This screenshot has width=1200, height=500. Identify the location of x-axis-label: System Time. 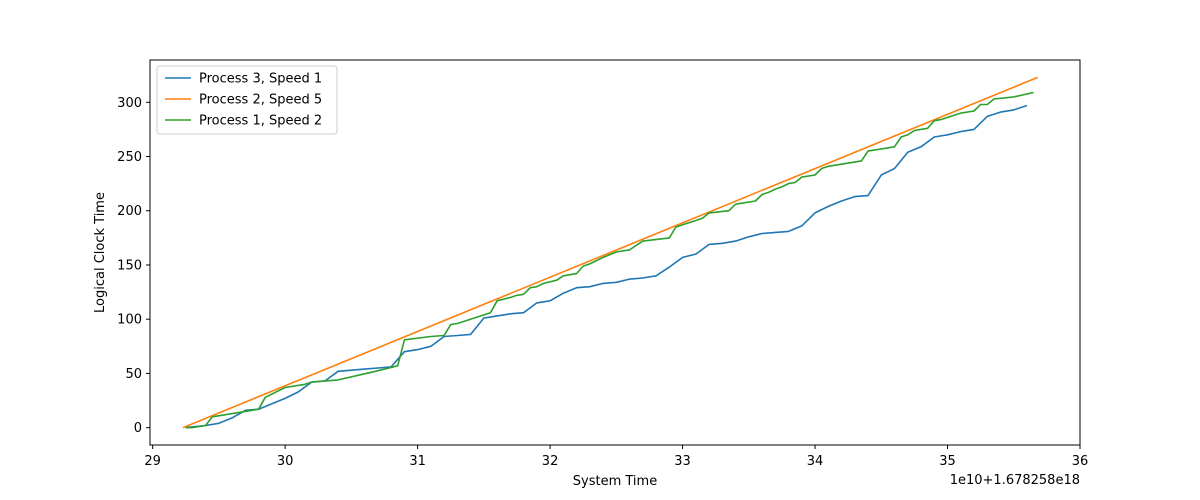
(615, 481).